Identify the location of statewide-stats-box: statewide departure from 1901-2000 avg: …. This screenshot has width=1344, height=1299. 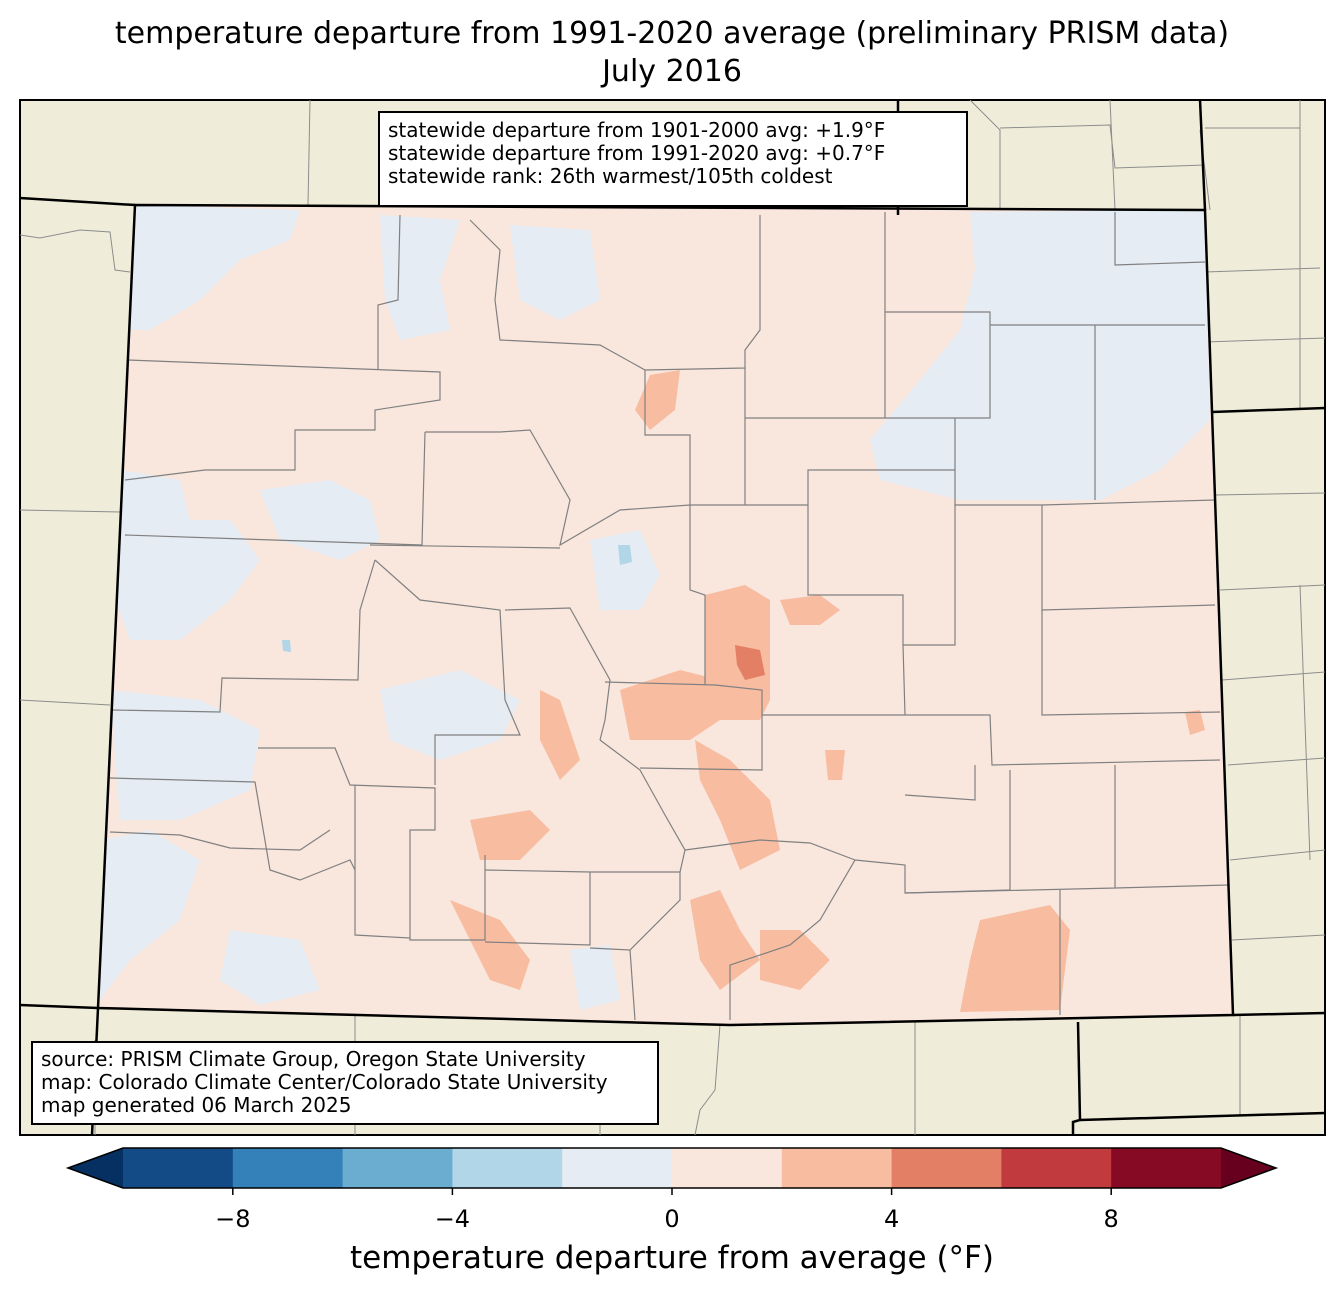
(673, 159).